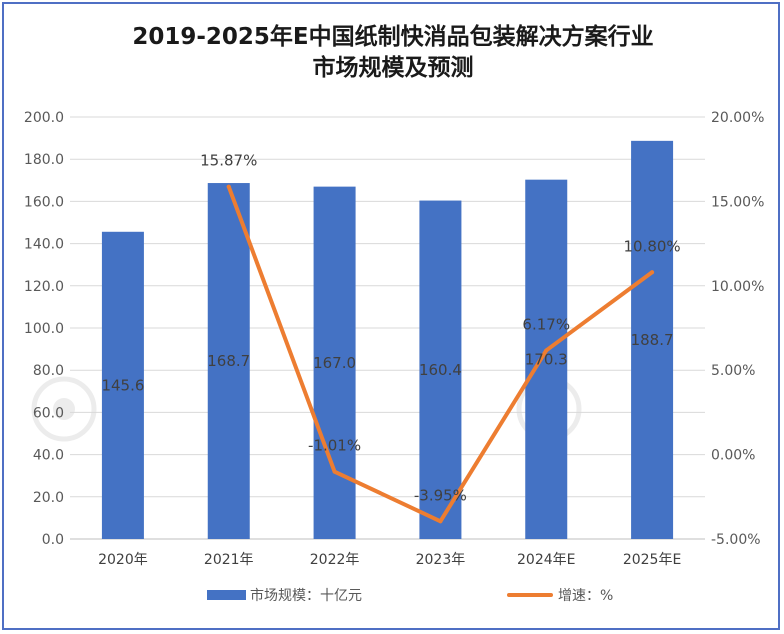 Image resolution: width=784 pixels, height=634 pixels. What do you see at coordinates (48, 371) in the screenshot?
I see `y-left-tick-label: 80.0` at bounding box center [48, 371].